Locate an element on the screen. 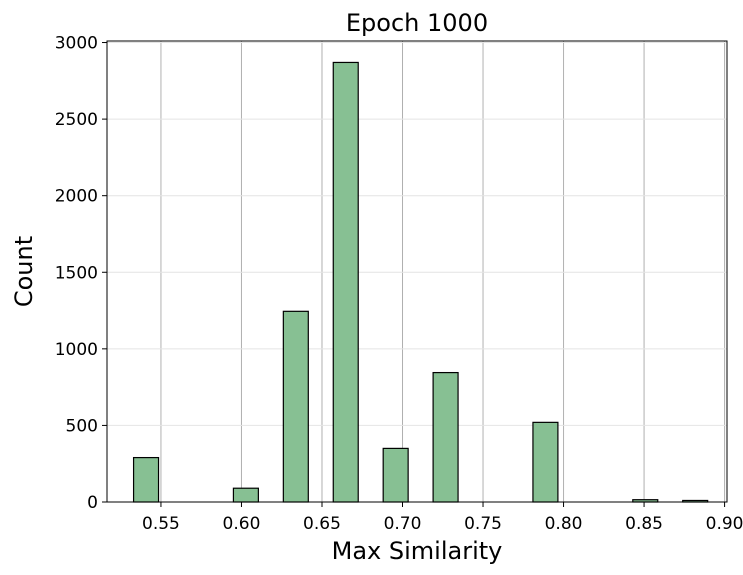 The width and height of the screenshot is (743, 575). chart-title: Epoch 1000 is located at coordinates (417, 23).